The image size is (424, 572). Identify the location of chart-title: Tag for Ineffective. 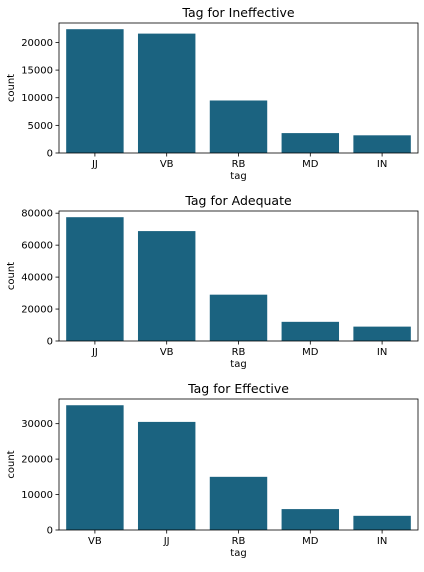
(238, 12).